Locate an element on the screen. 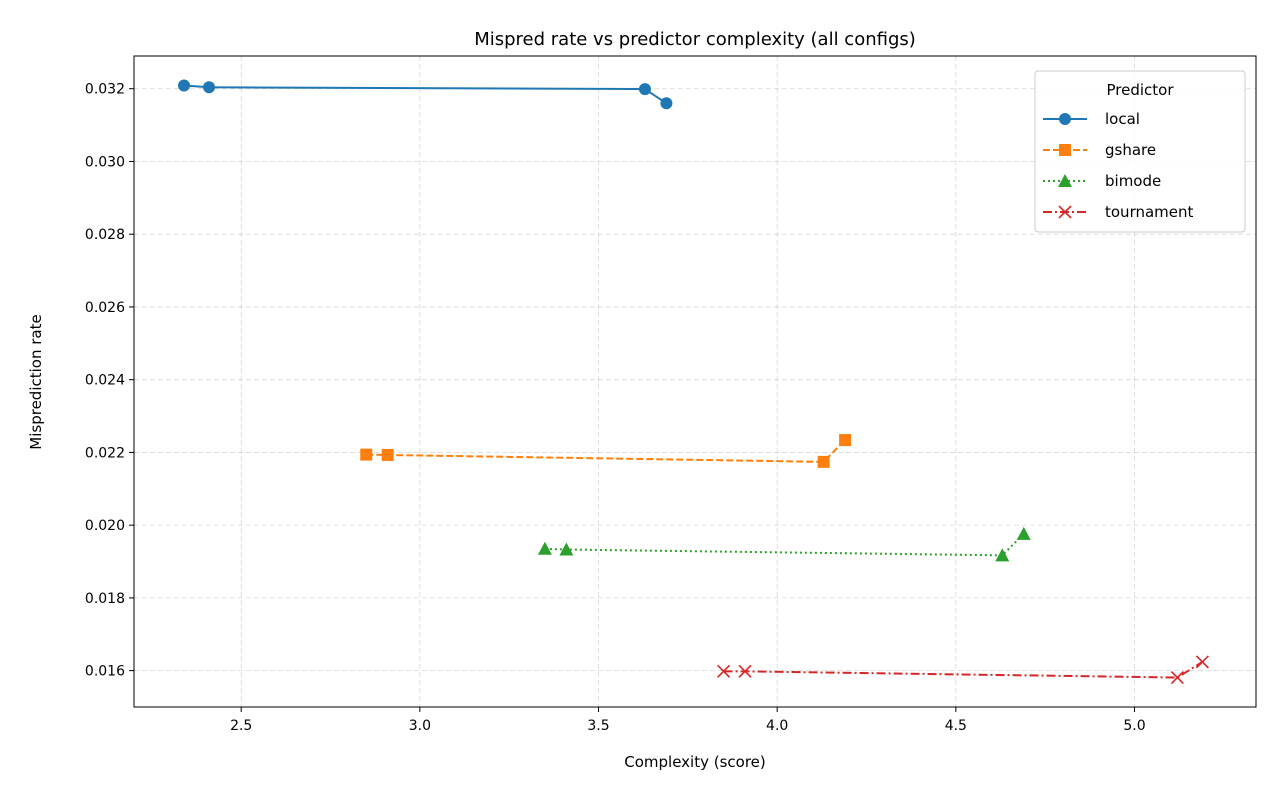 Image resolution: width=1280 pixels, height=800 pixels. legend-label: local is located at coordinates (1122, 119).